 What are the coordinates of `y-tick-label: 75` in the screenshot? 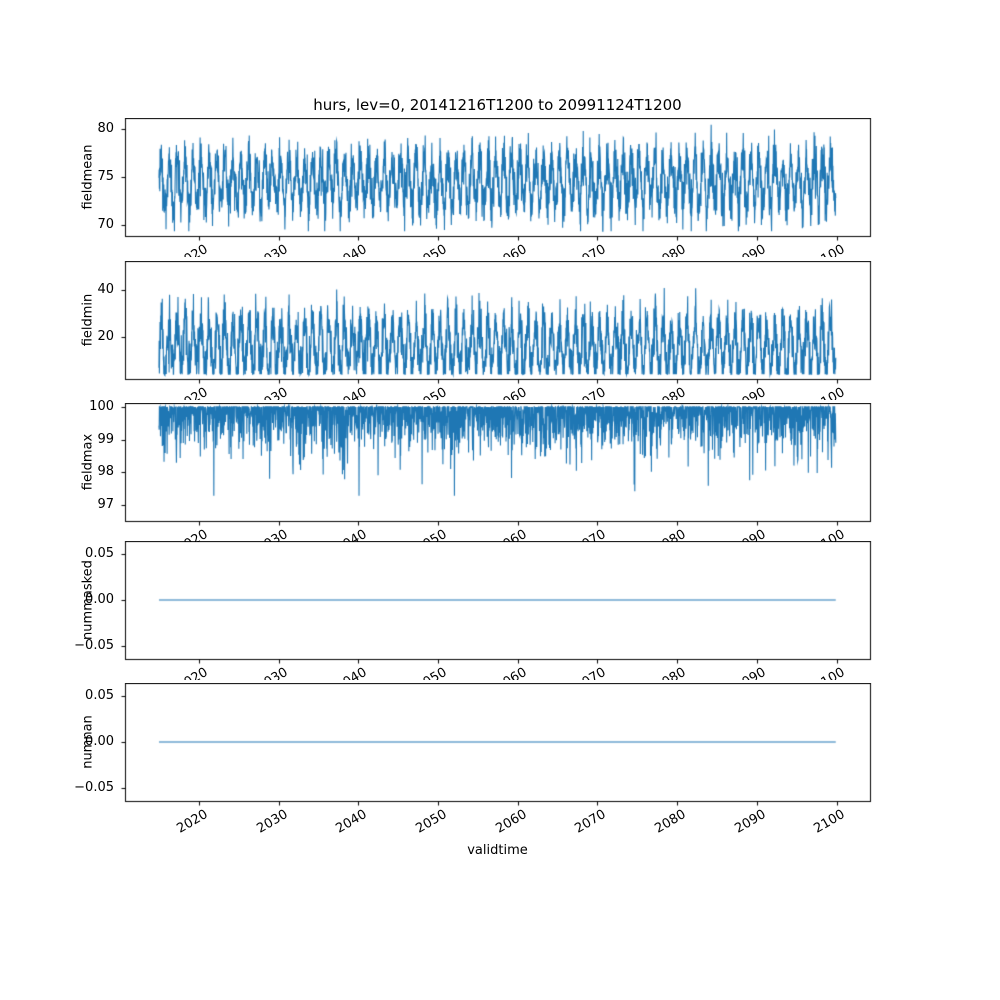 It's located at (105, 176).